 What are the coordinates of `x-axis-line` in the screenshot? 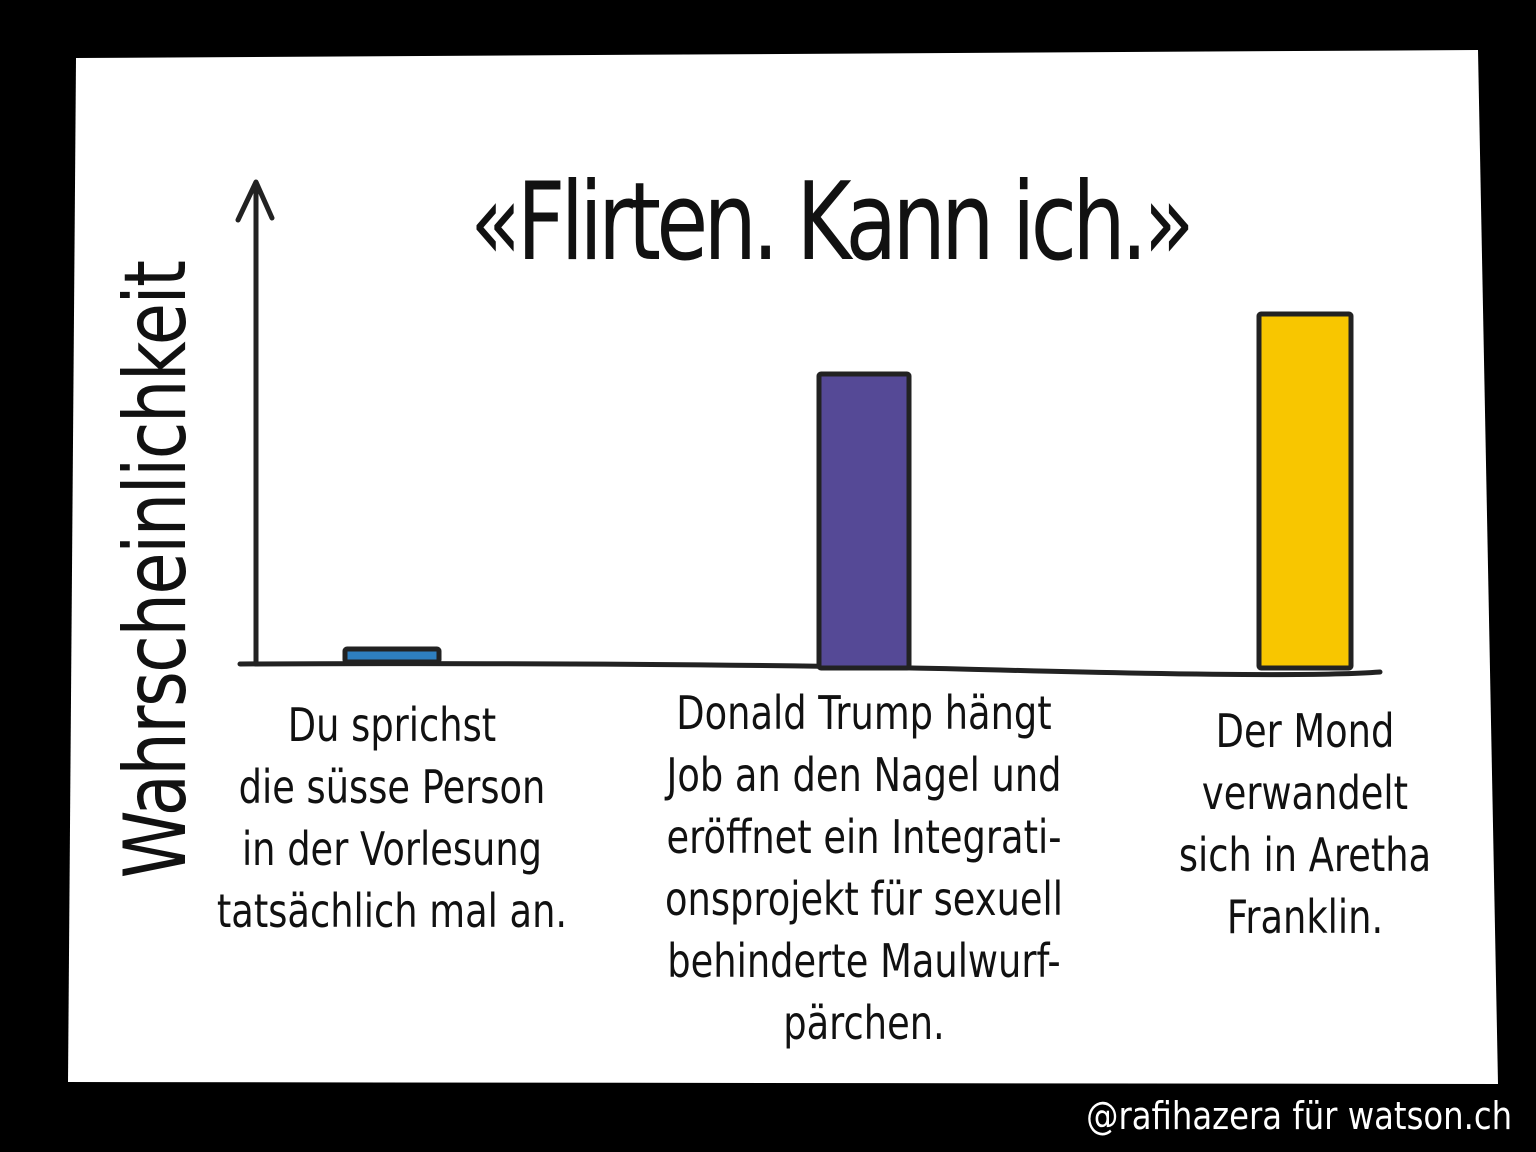 It's located at (810, 669).